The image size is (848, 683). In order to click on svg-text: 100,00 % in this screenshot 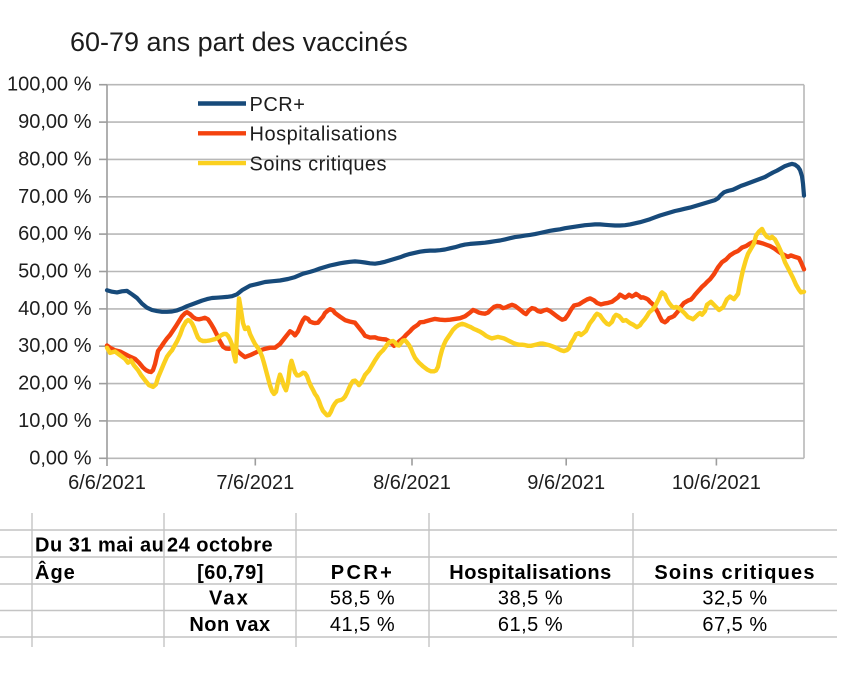, I will do `click(49, 85)`.